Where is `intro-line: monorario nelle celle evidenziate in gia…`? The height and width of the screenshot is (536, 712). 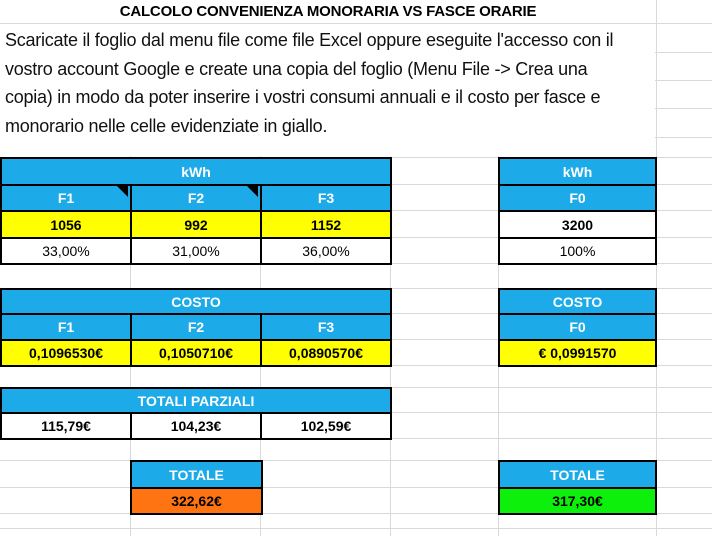
intro-line: monorario nelle celle evidenziate in gia… is located at coordinates (166, 125).